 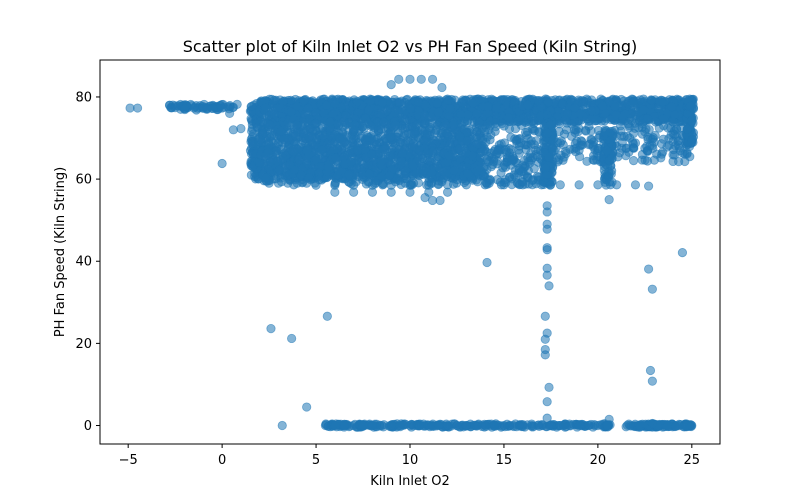 I want to click on x-tick-label: 5, so click(x=316, y=460).